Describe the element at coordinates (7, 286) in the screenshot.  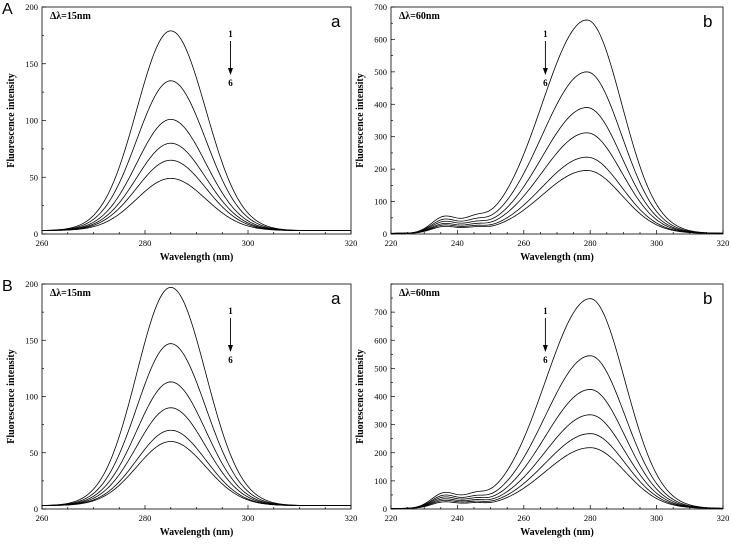
I see `panel-label-b: B` at that location.